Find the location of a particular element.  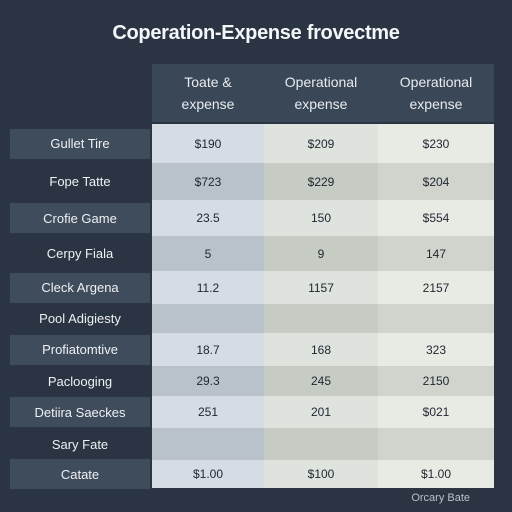

row-label: Crofie Game is located at coordinates (80, 218).